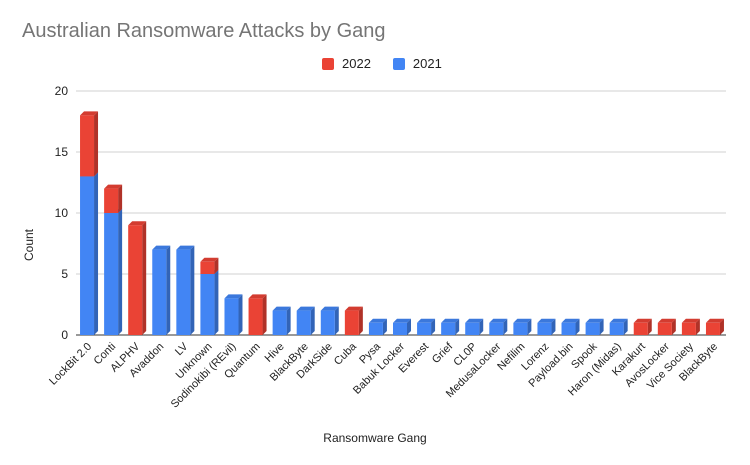  Describe the element at coordinates (721, 326) in the screenshot. I see `bar-2022-26-side` at that location.